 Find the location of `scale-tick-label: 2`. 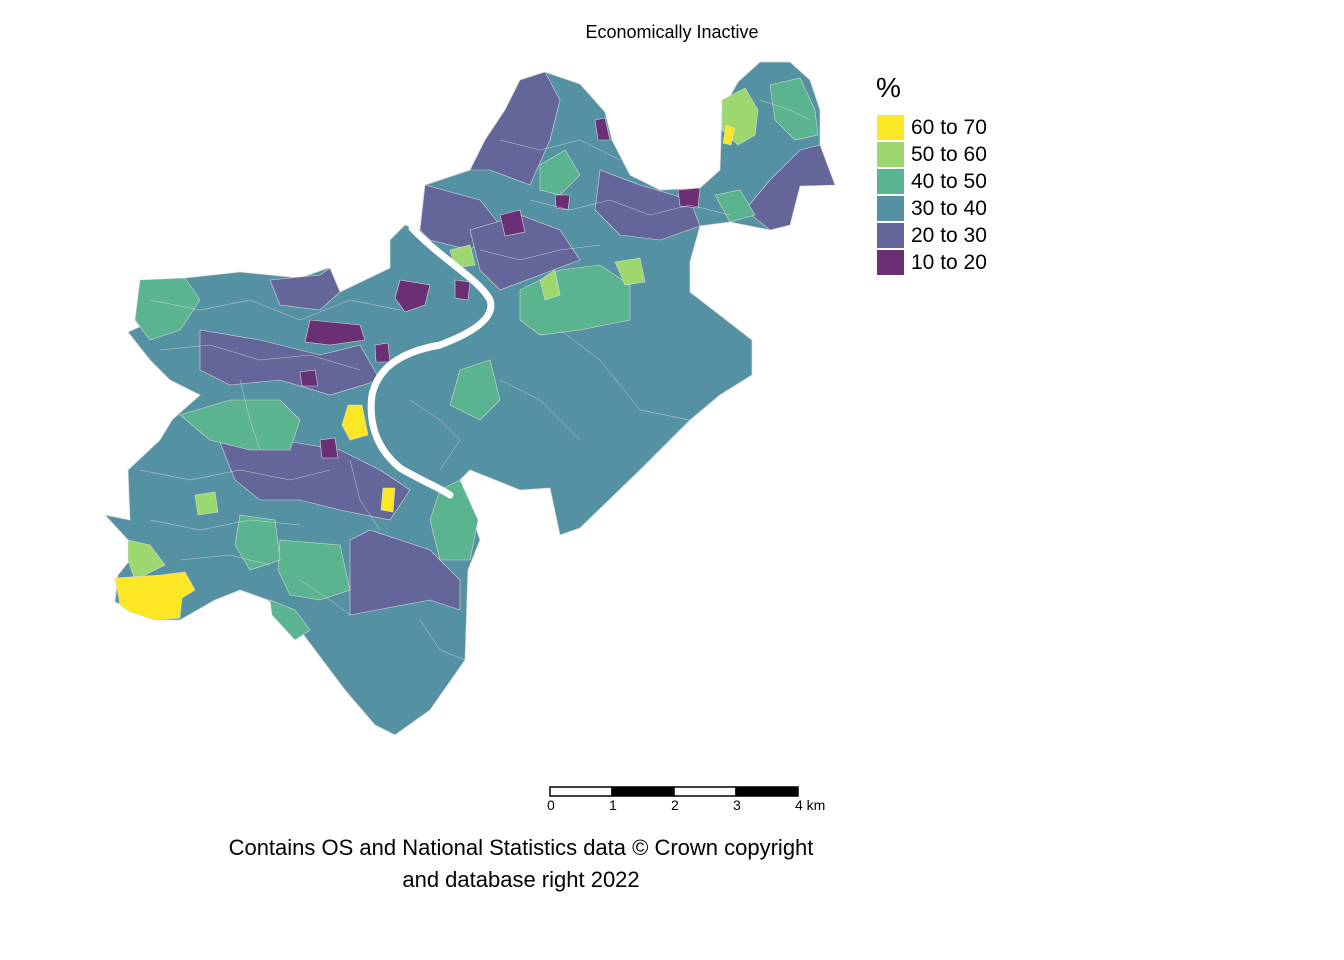

scale-tick-label: 2 is located at coordinates (675, 805).